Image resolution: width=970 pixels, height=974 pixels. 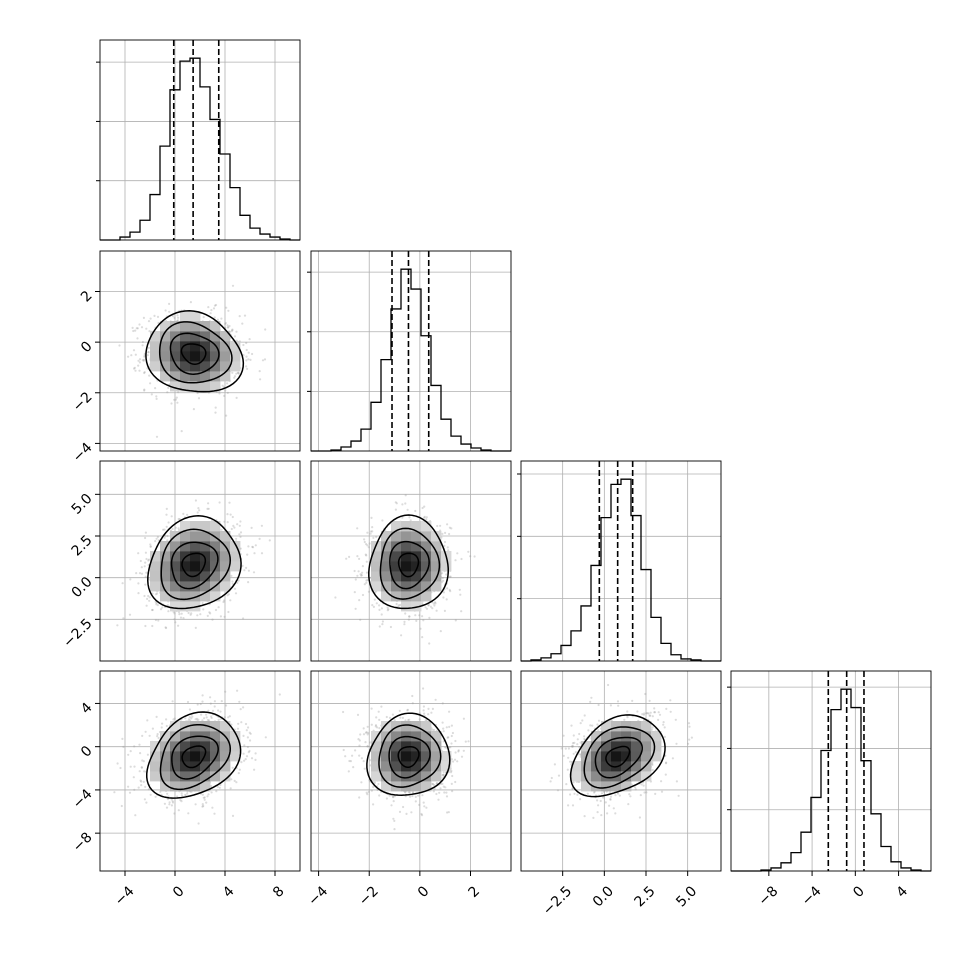 What do you see at coordinates (621, 570) in the screenshot?
I see `histogram-step-line` at bounding box center [621, 570].